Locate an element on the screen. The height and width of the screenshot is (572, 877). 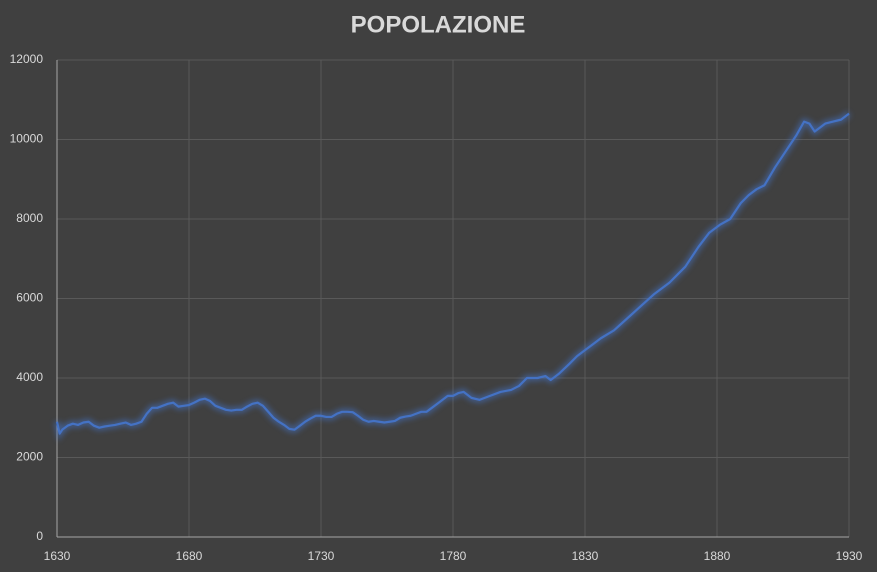
y-tick-label: 4000 is located at coordinates (29, 377).